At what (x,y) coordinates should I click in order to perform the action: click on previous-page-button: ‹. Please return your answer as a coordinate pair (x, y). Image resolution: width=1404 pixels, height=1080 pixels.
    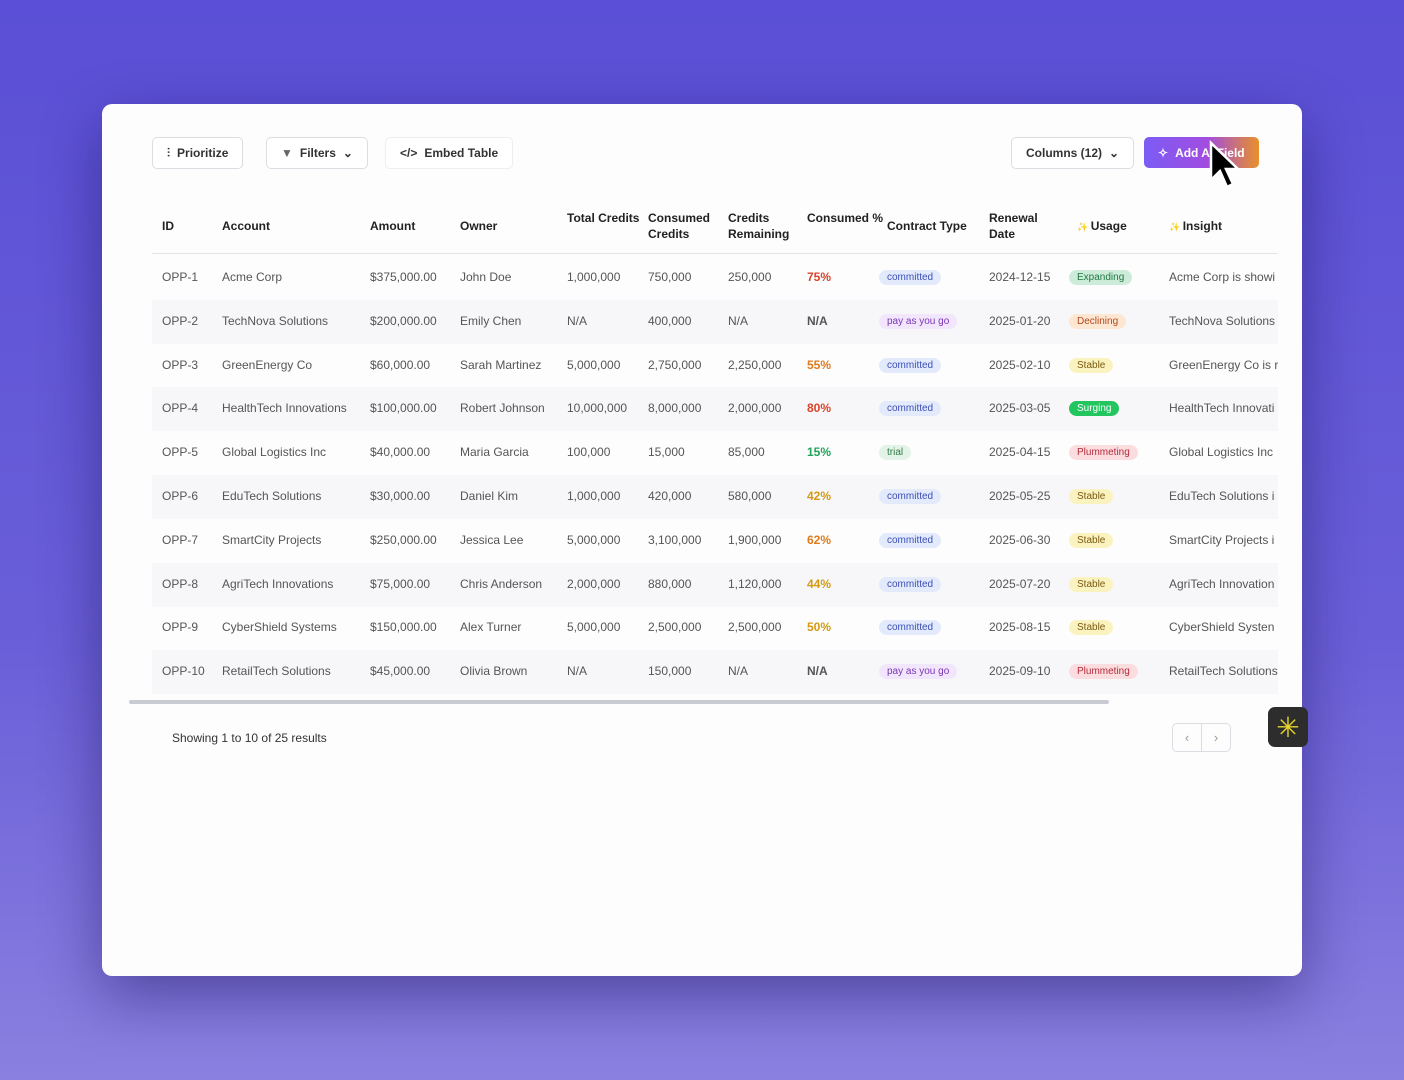
    Looking at the image, I should click on (1187, 737).